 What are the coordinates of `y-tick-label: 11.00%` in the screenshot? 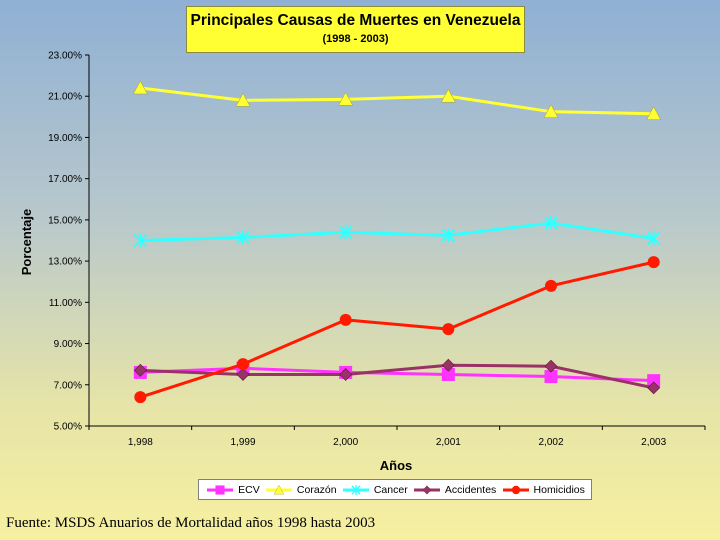 It's located at (65, 303).